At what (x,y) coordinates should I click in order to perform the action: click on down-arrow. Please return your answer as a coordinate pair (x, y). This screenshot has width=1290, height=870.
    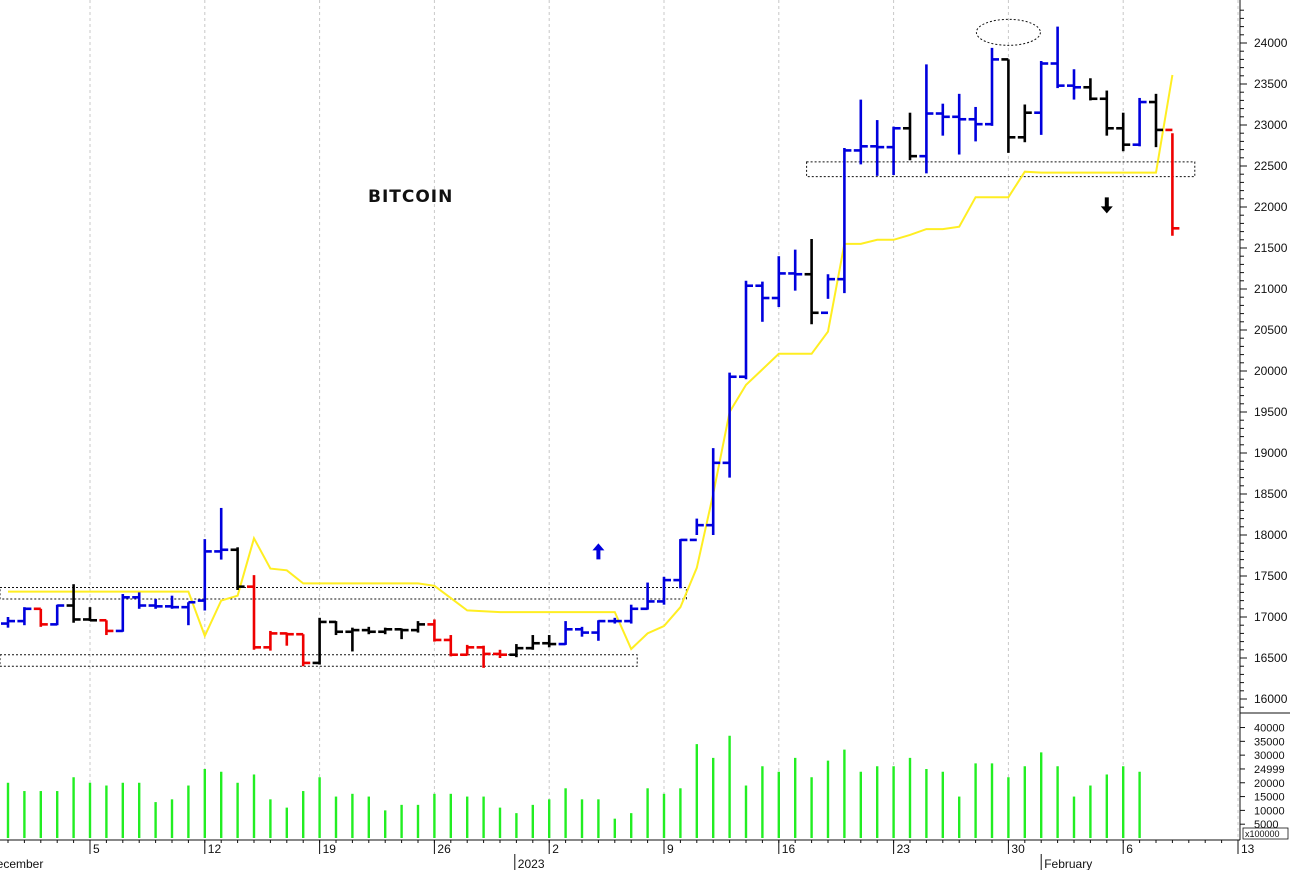
    Looking at the image, I should click on (1106, 205).